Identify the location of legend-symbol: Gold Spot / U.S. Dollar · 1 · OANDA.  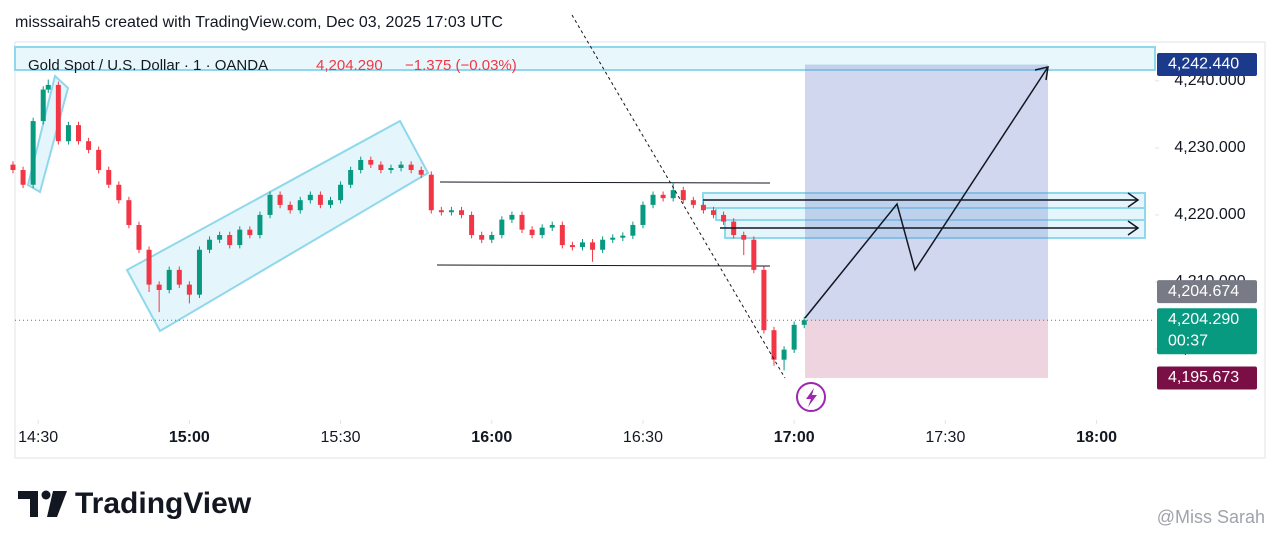
(148, 65).